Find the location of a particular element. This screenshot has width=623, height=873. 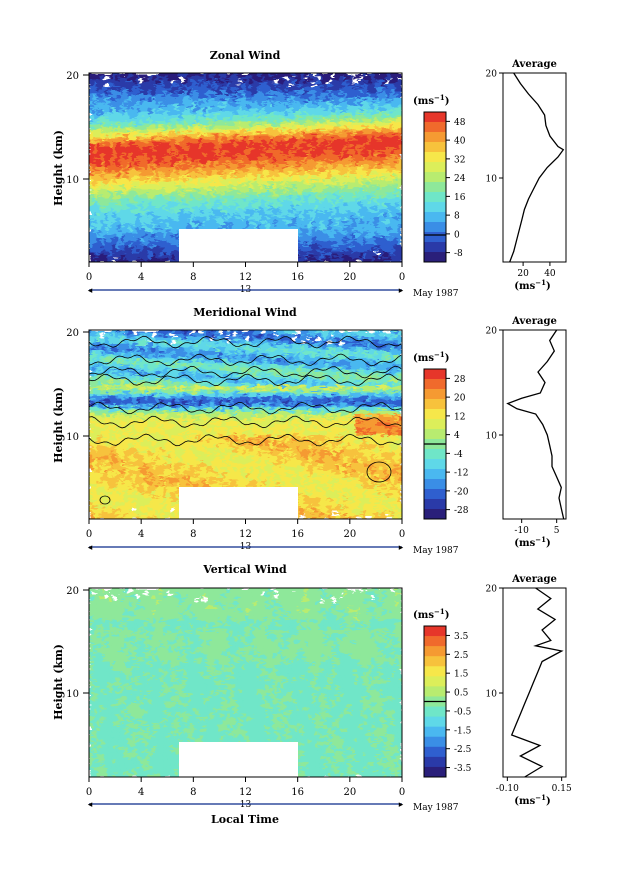

data-gap is located at coordinates (238, 245).